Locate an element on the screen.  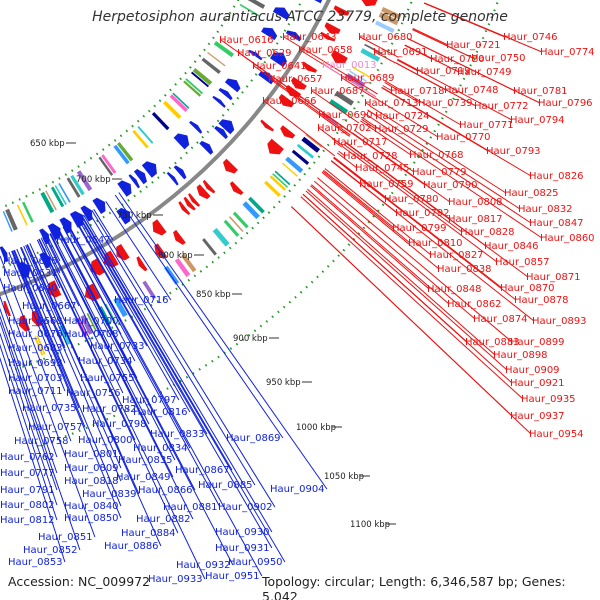
gene-label: Haur_0849 is located at coordinates (143, 477).